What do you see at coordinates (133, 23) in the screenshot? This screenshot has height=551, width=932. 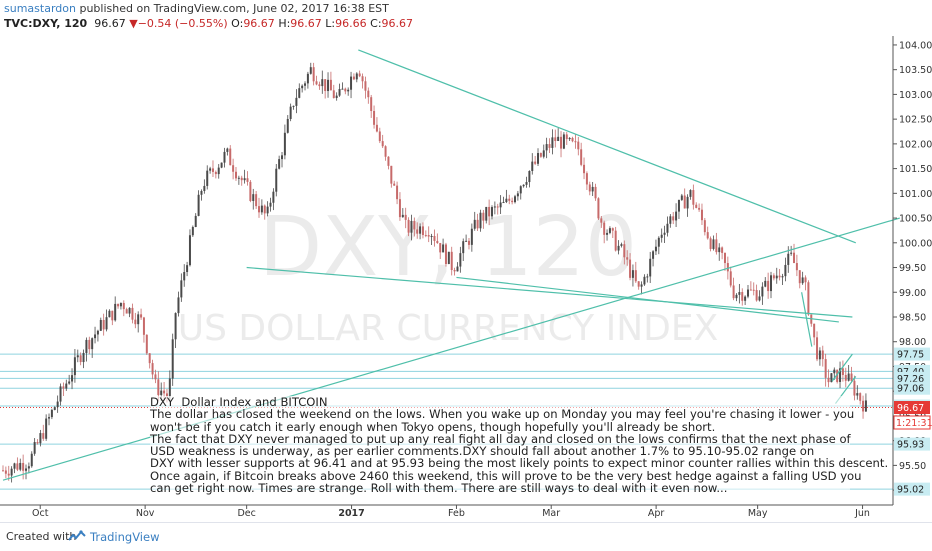 I see `down-arrow-icon: ▼` at bounding box center [133, 23].